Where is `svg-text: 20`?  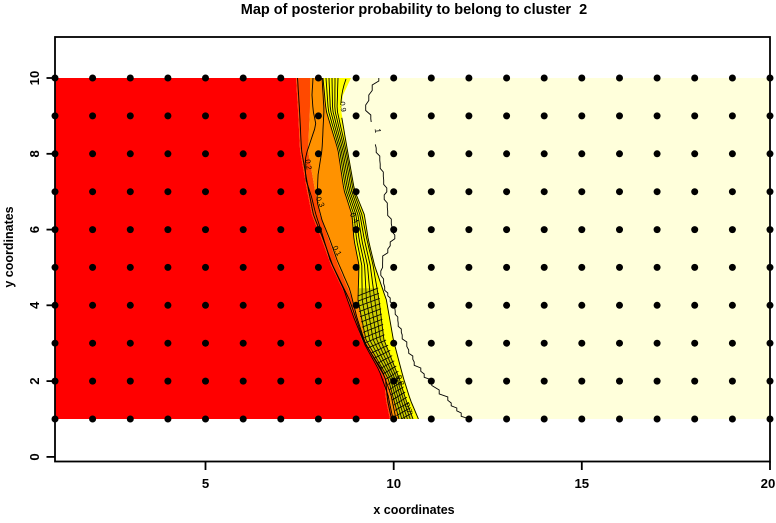 svg-text: 20 is located at coordinates (768, 483).